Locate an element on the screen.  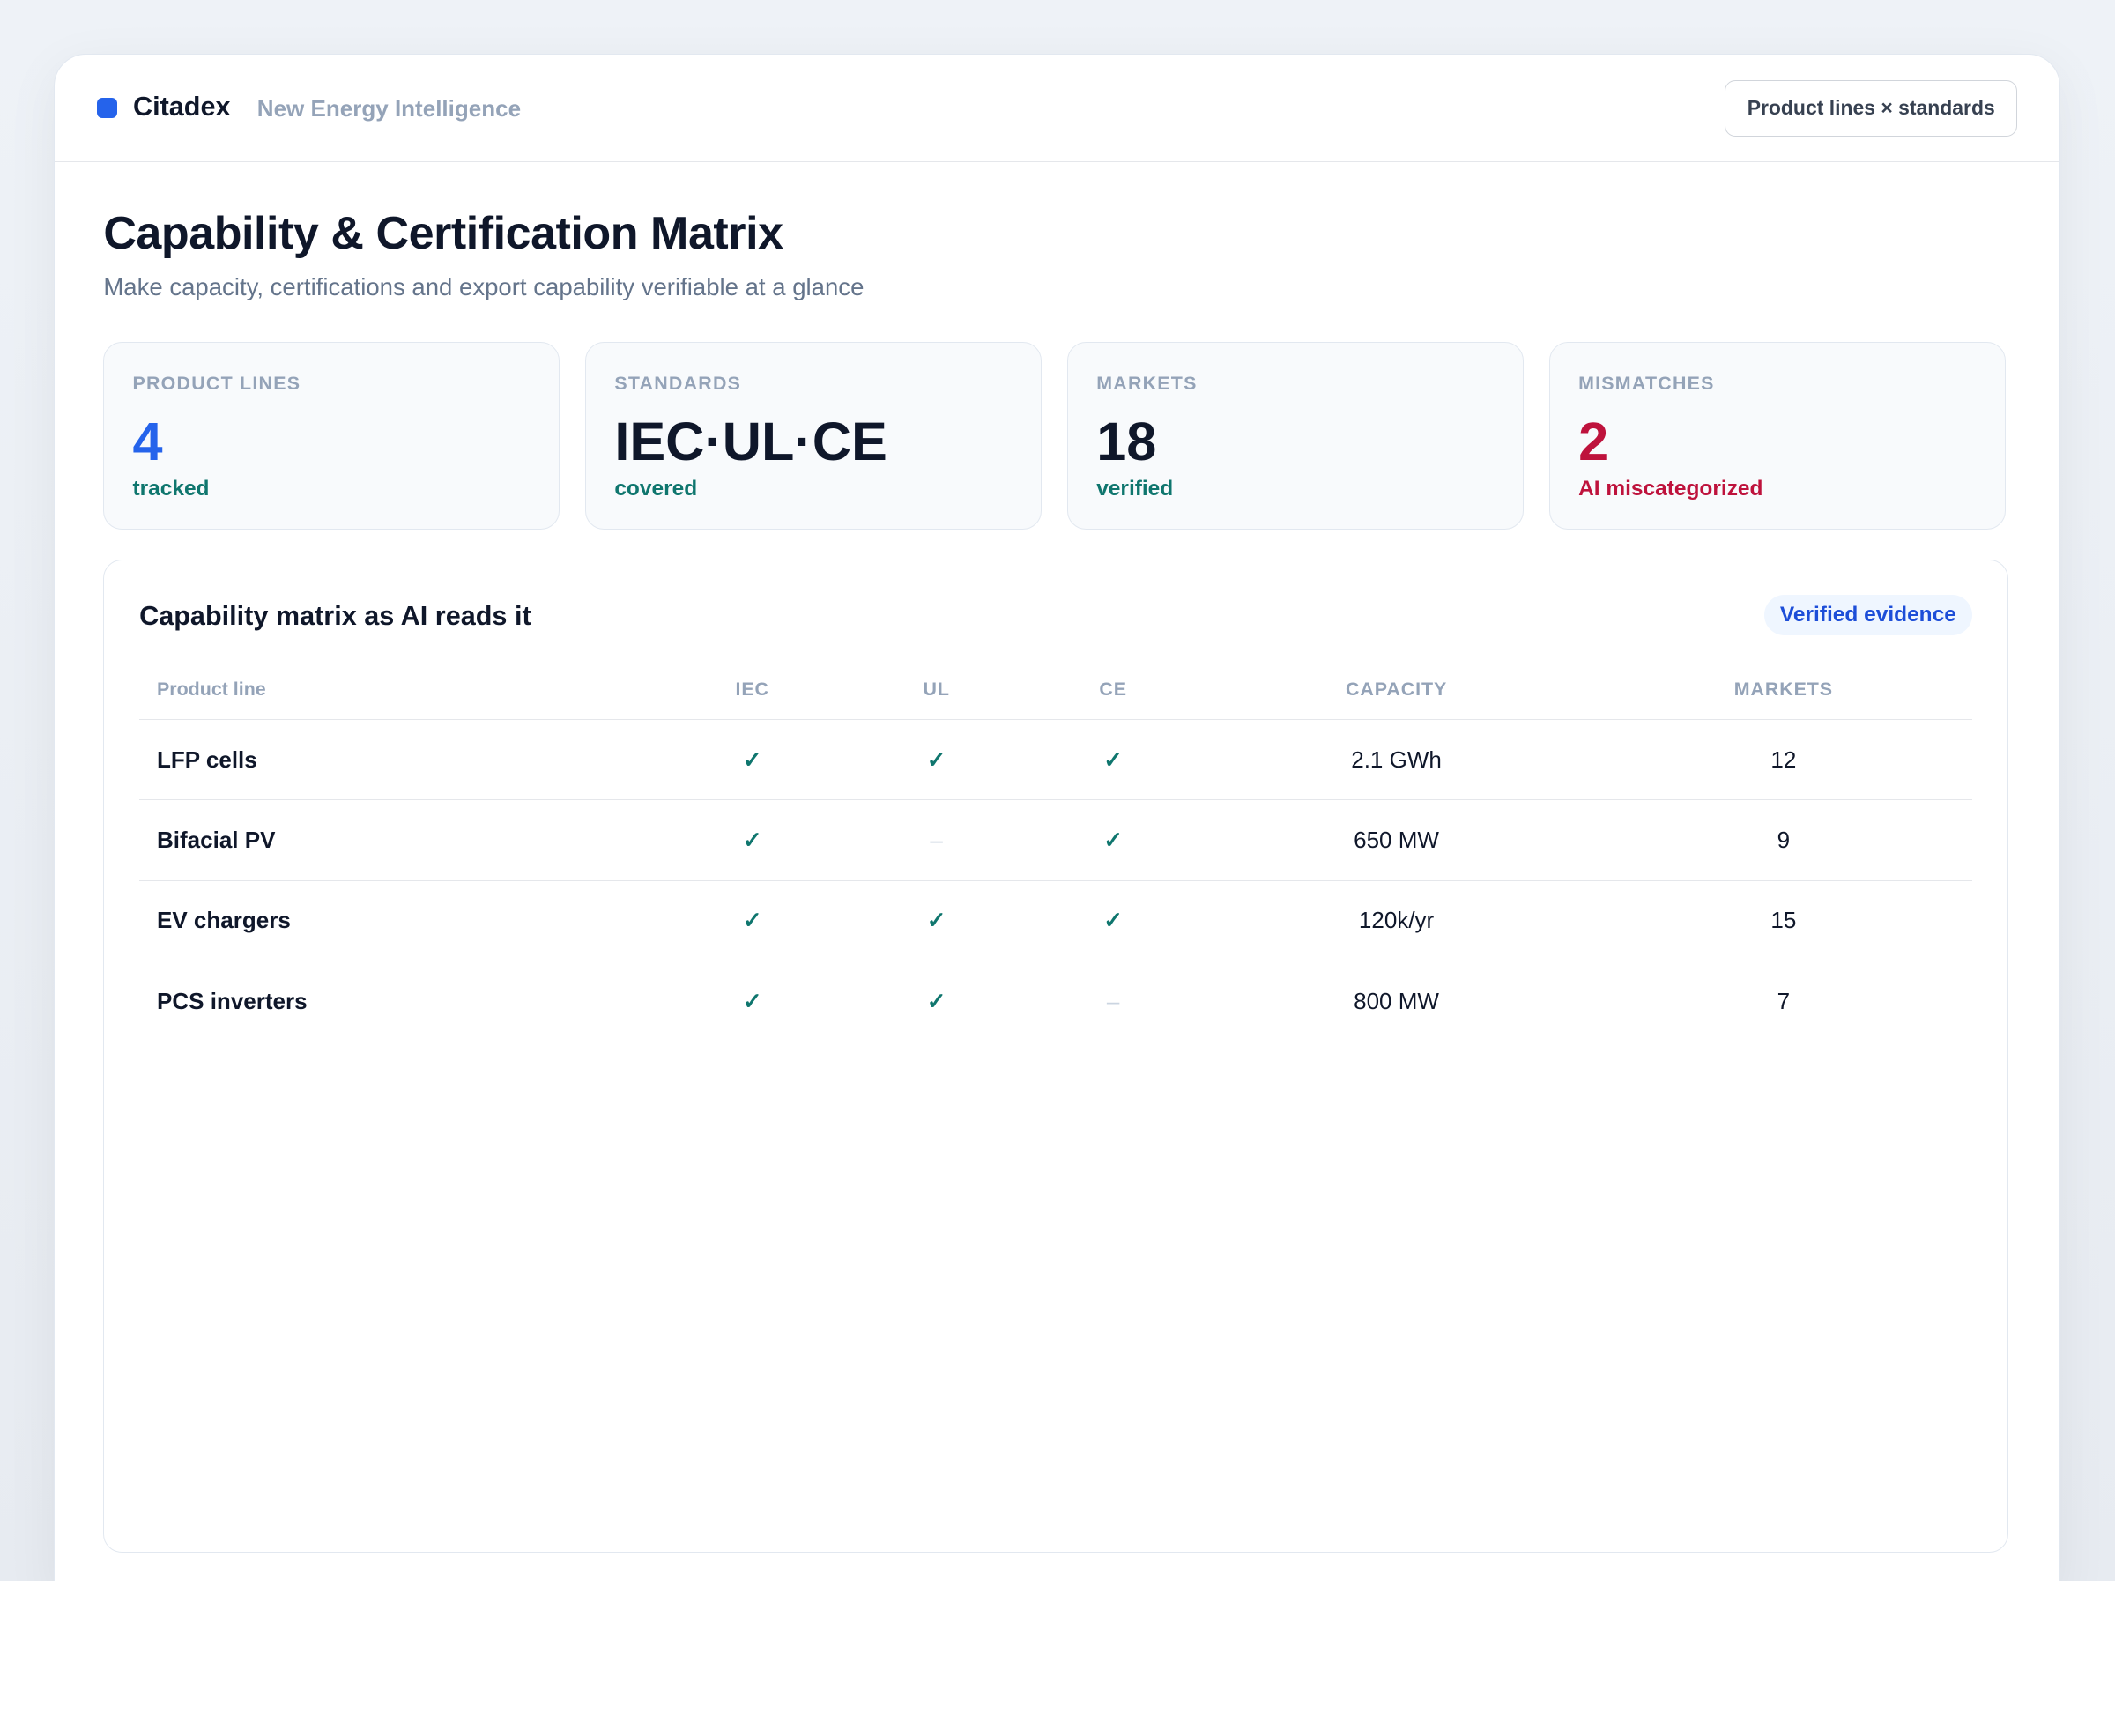
stat-card: Mismatches 2 AI miscategorized is located at coordinates (1777, 436).